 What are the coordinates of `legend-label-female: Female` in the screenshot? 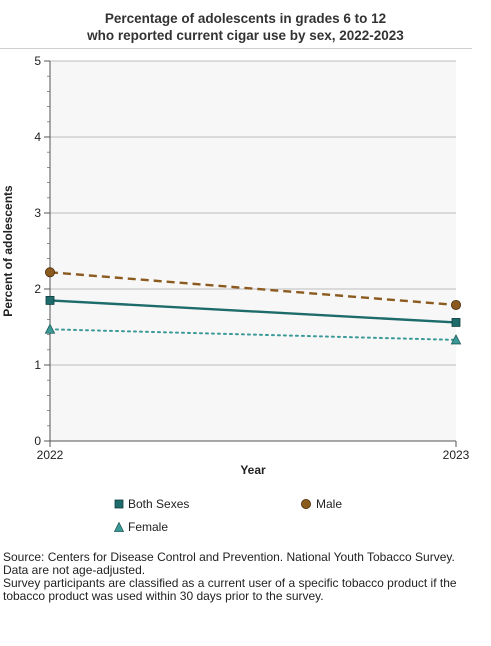 It's located at (148, 527).